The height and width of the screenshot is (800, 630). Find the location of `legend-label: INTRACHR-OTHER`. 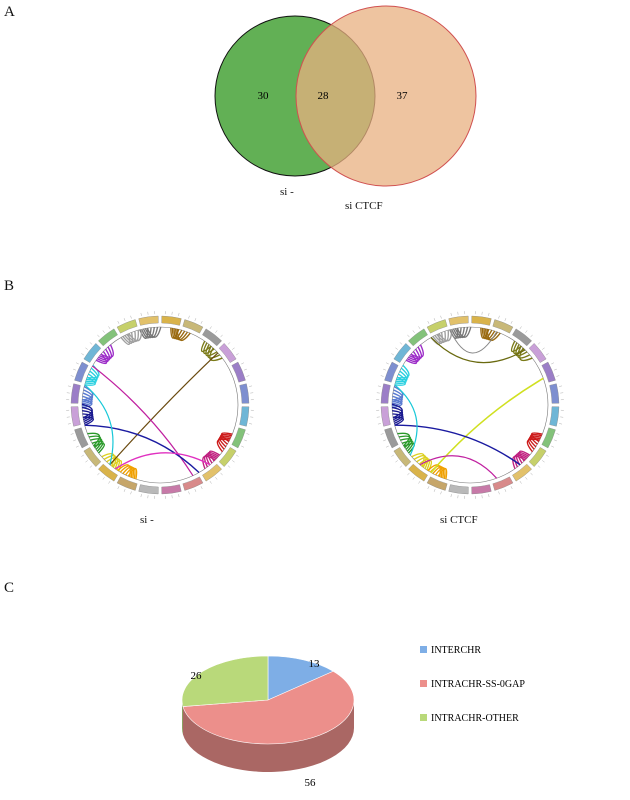

legend-label: INTRACHR-OTHER is located at coordinates (475, 718).